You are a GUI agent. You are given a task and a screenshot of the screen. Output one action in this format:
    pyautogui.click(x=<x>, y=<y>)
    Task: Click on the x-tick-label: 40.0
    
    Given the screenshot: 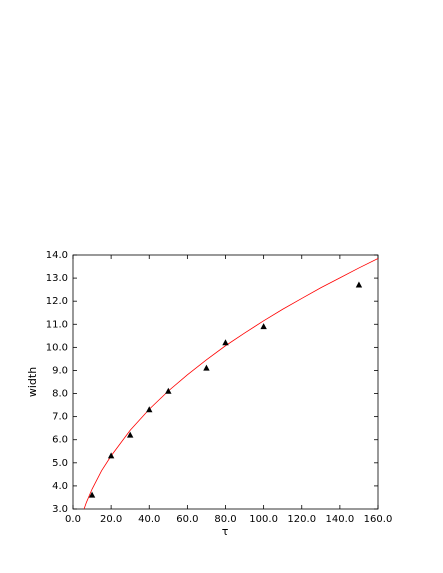 What is the action you would take?
    pyautogui.click(x=149, y=519)
    